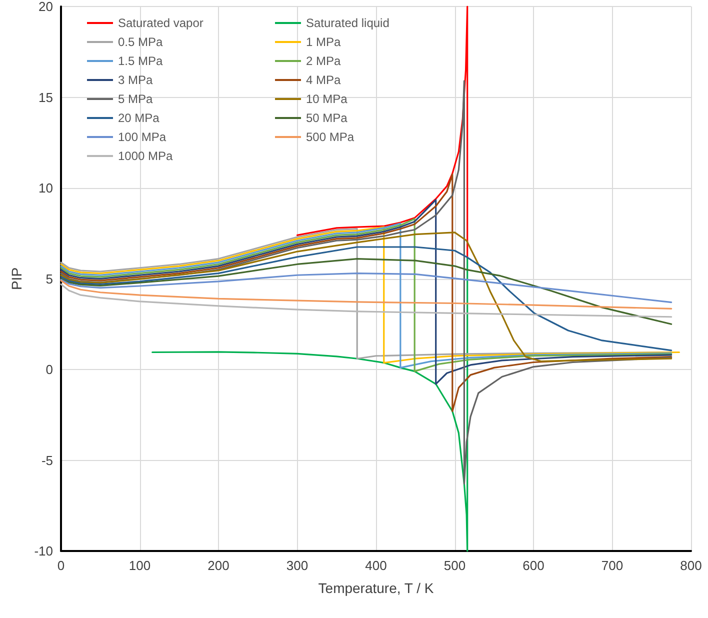 The height and width of the screenshot is (618, 708). I want to click on y-tick-label: 20, so click(45, 7).